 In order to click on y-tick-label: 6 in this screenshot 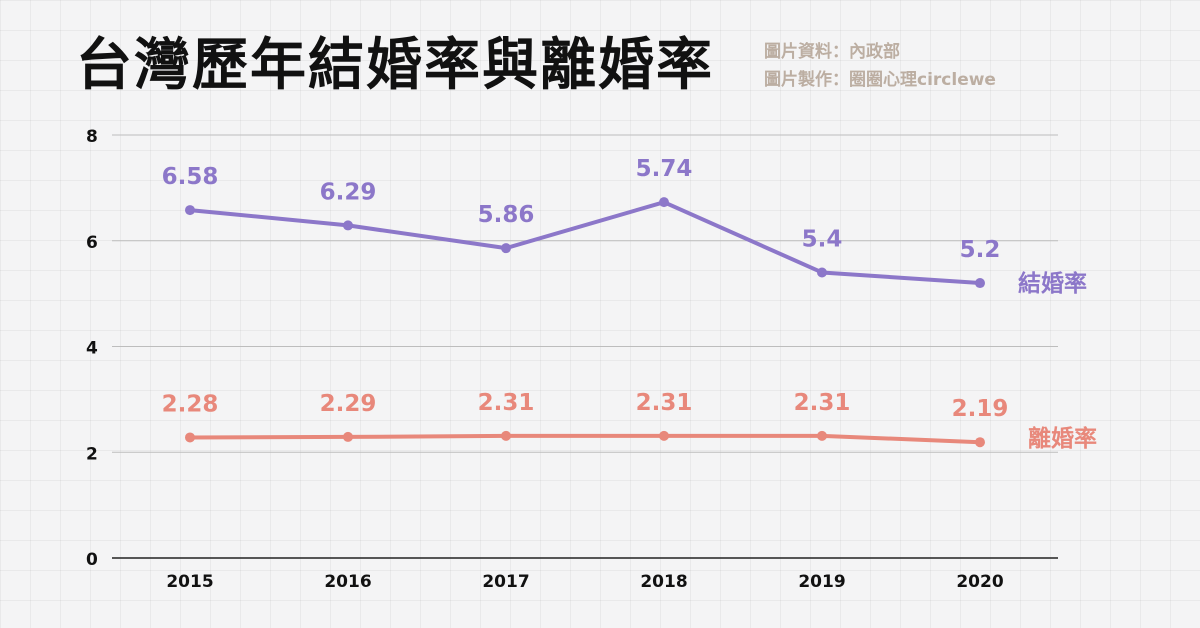, I will do `click(92, 243)`.